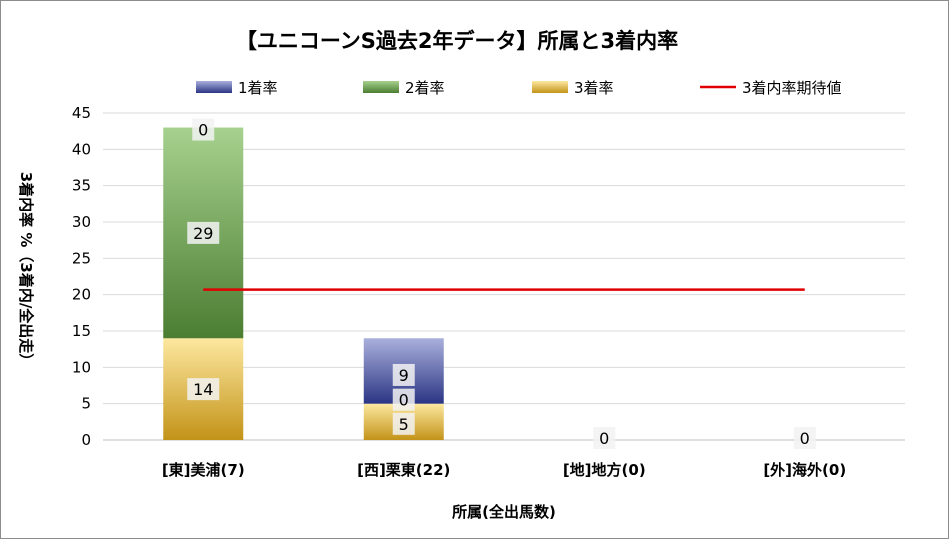 The height and width of the screenshot is (539, 949). I want to click on y-tick-label: 25, so click(81, 258).